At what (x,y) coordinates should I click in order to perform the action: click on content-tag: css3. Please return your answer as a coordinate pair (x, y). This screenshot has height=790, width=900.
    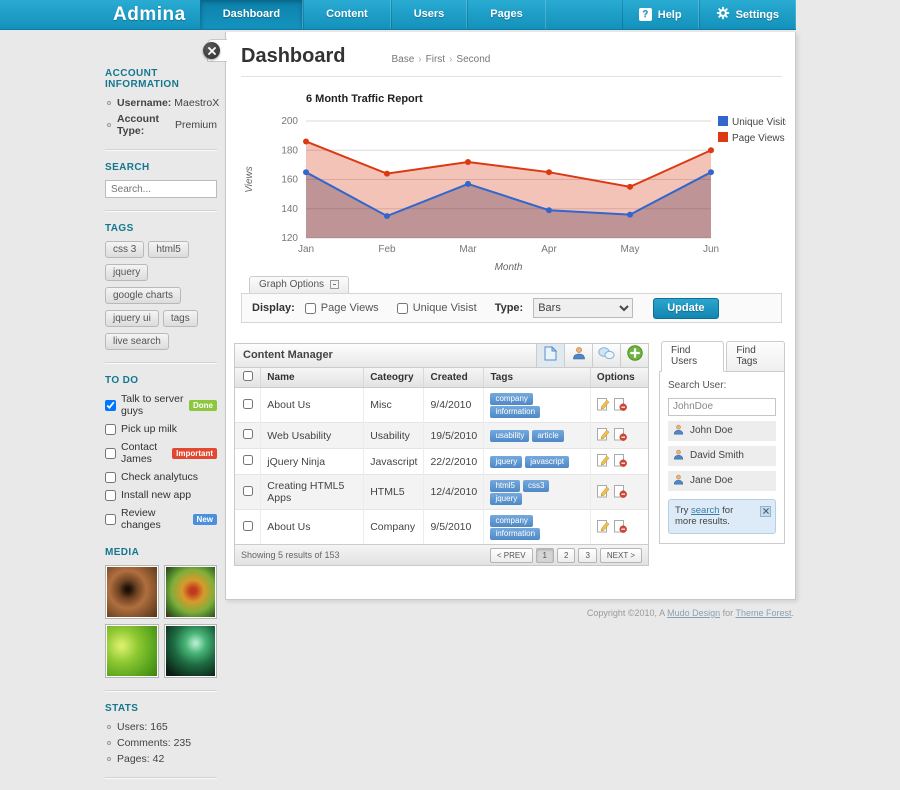
    Looking at the image, I should click on (536, 486).